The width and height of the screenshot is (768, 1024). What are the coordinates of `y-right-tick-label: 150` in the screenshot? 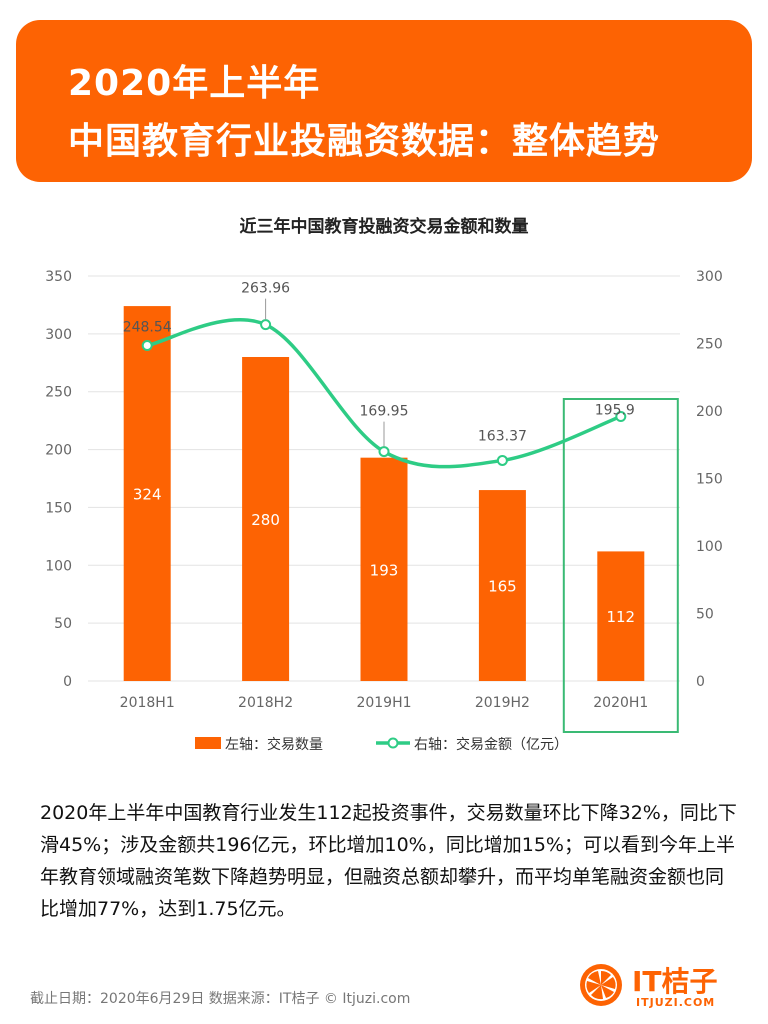 It's located at (709, 480).